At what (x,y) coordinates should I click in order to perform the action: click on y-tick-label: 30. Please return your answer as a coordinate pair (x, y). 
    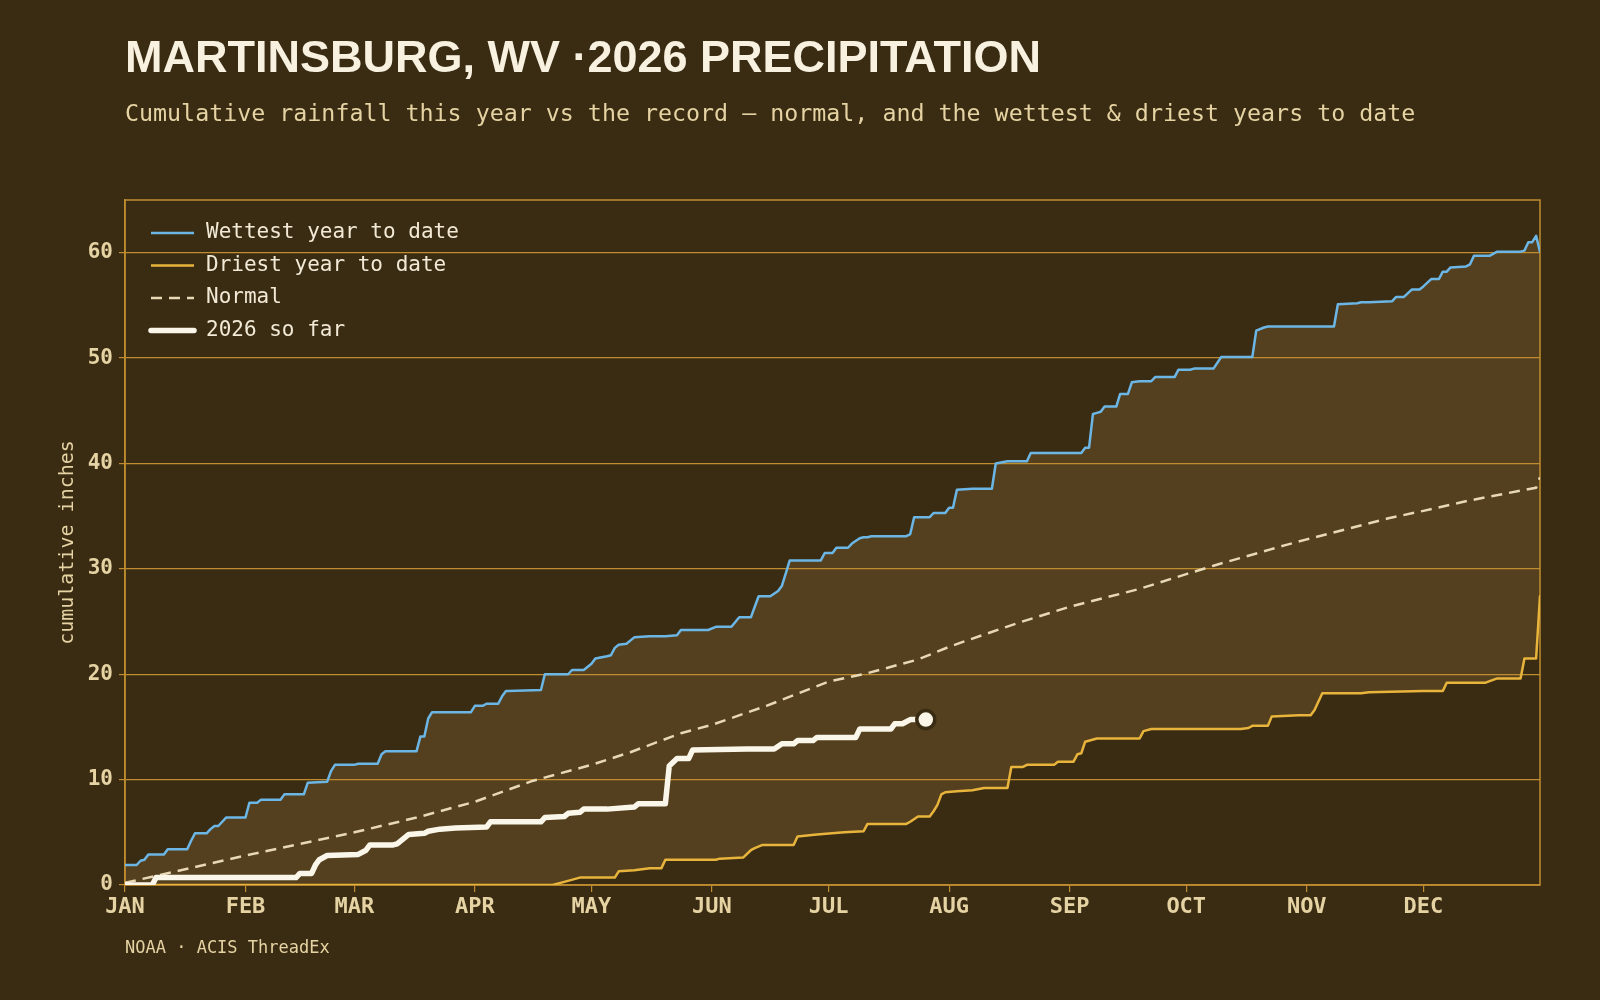
    Looking at the image, I should click on (100, 567).